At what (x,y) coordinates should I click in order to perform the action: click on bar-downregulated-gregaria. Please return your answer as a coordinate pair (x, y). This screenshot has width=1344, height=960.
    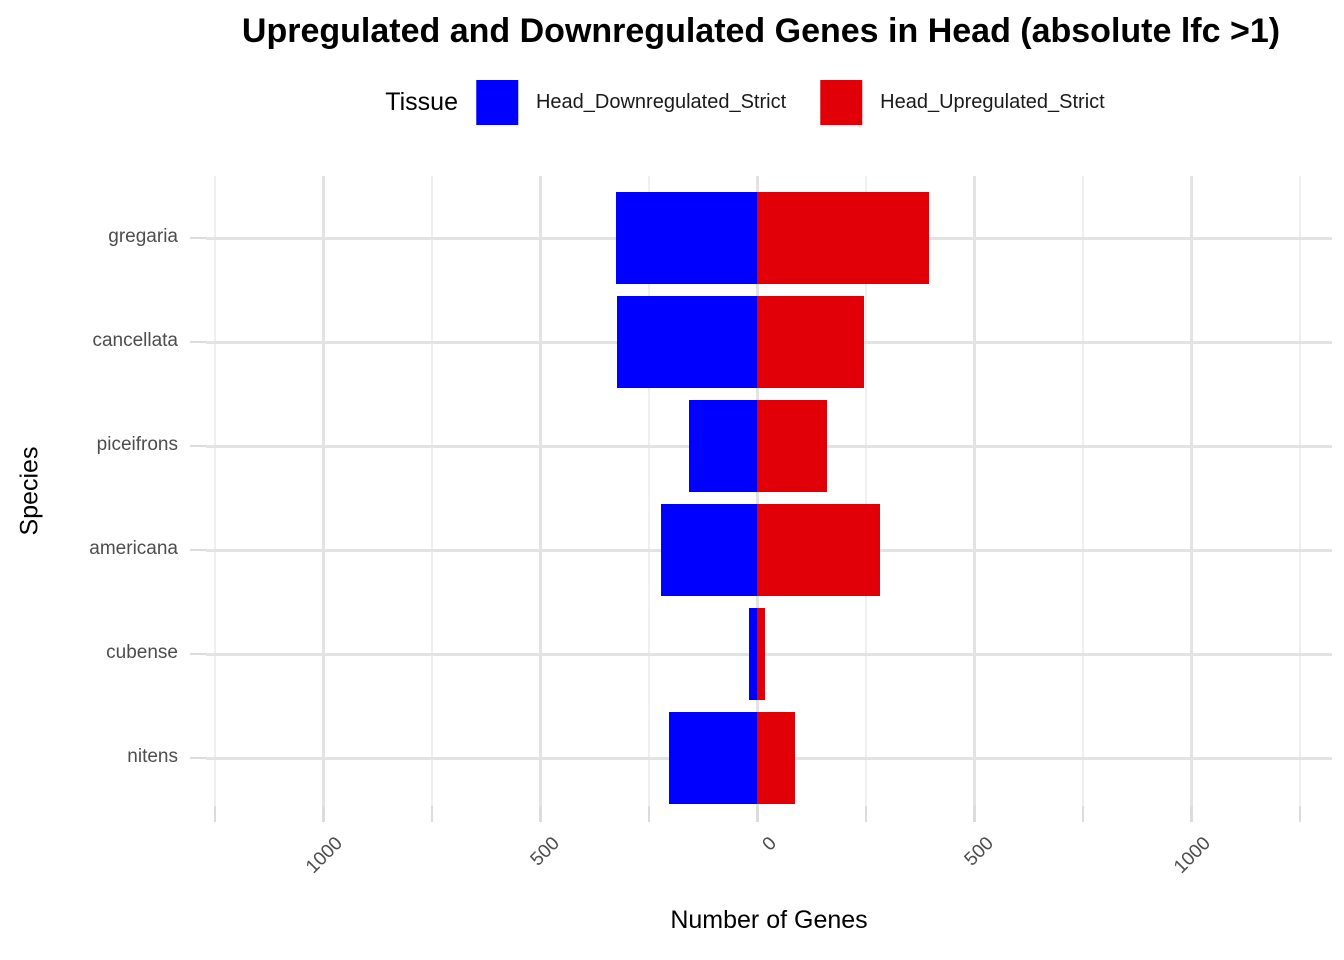
    Looking at the image, I should click on (686, 238).